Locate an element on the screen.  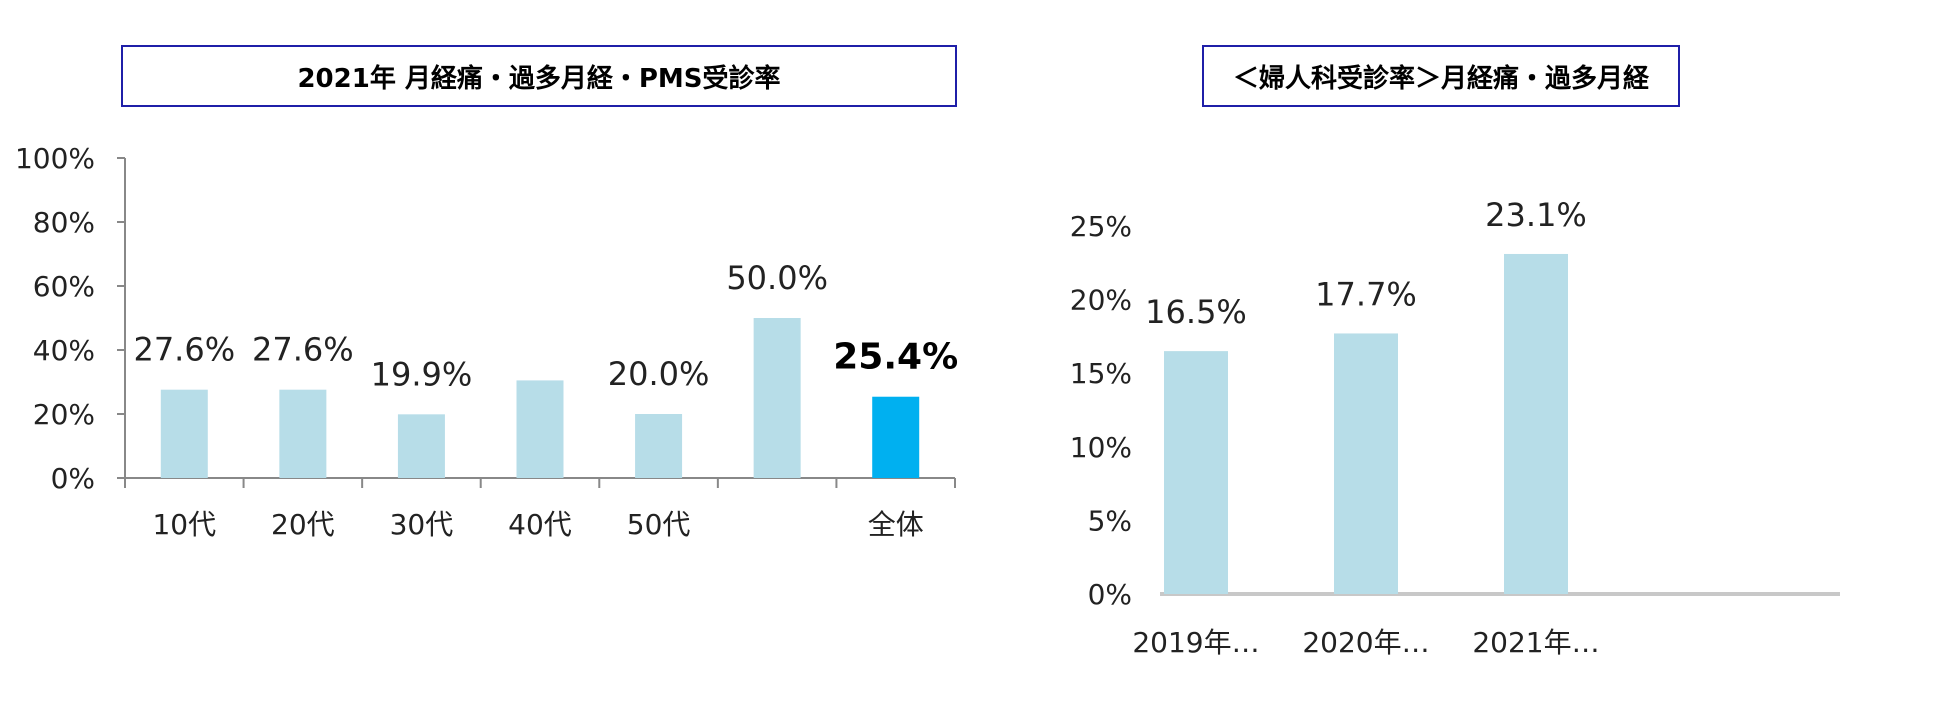
y-tick-label: 5% is located at coordinates (1110, 520).